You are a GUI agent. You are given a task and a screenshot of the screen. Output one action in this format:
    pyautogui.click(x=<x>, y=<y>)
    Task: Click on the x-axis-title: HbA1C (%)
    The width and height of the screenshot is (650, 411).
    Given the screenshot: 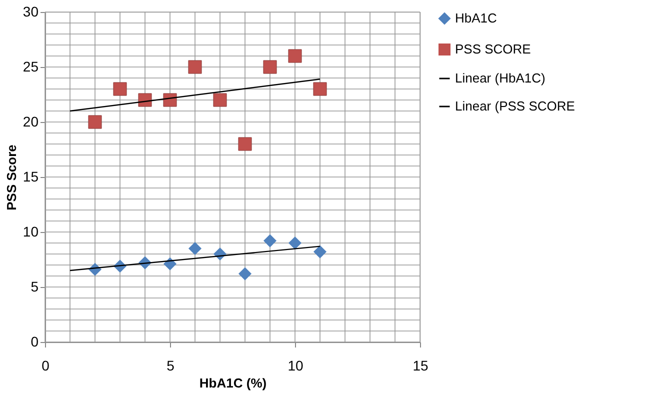 What is the action you would take?
    pyautogui.click(x=233, y=383)
    